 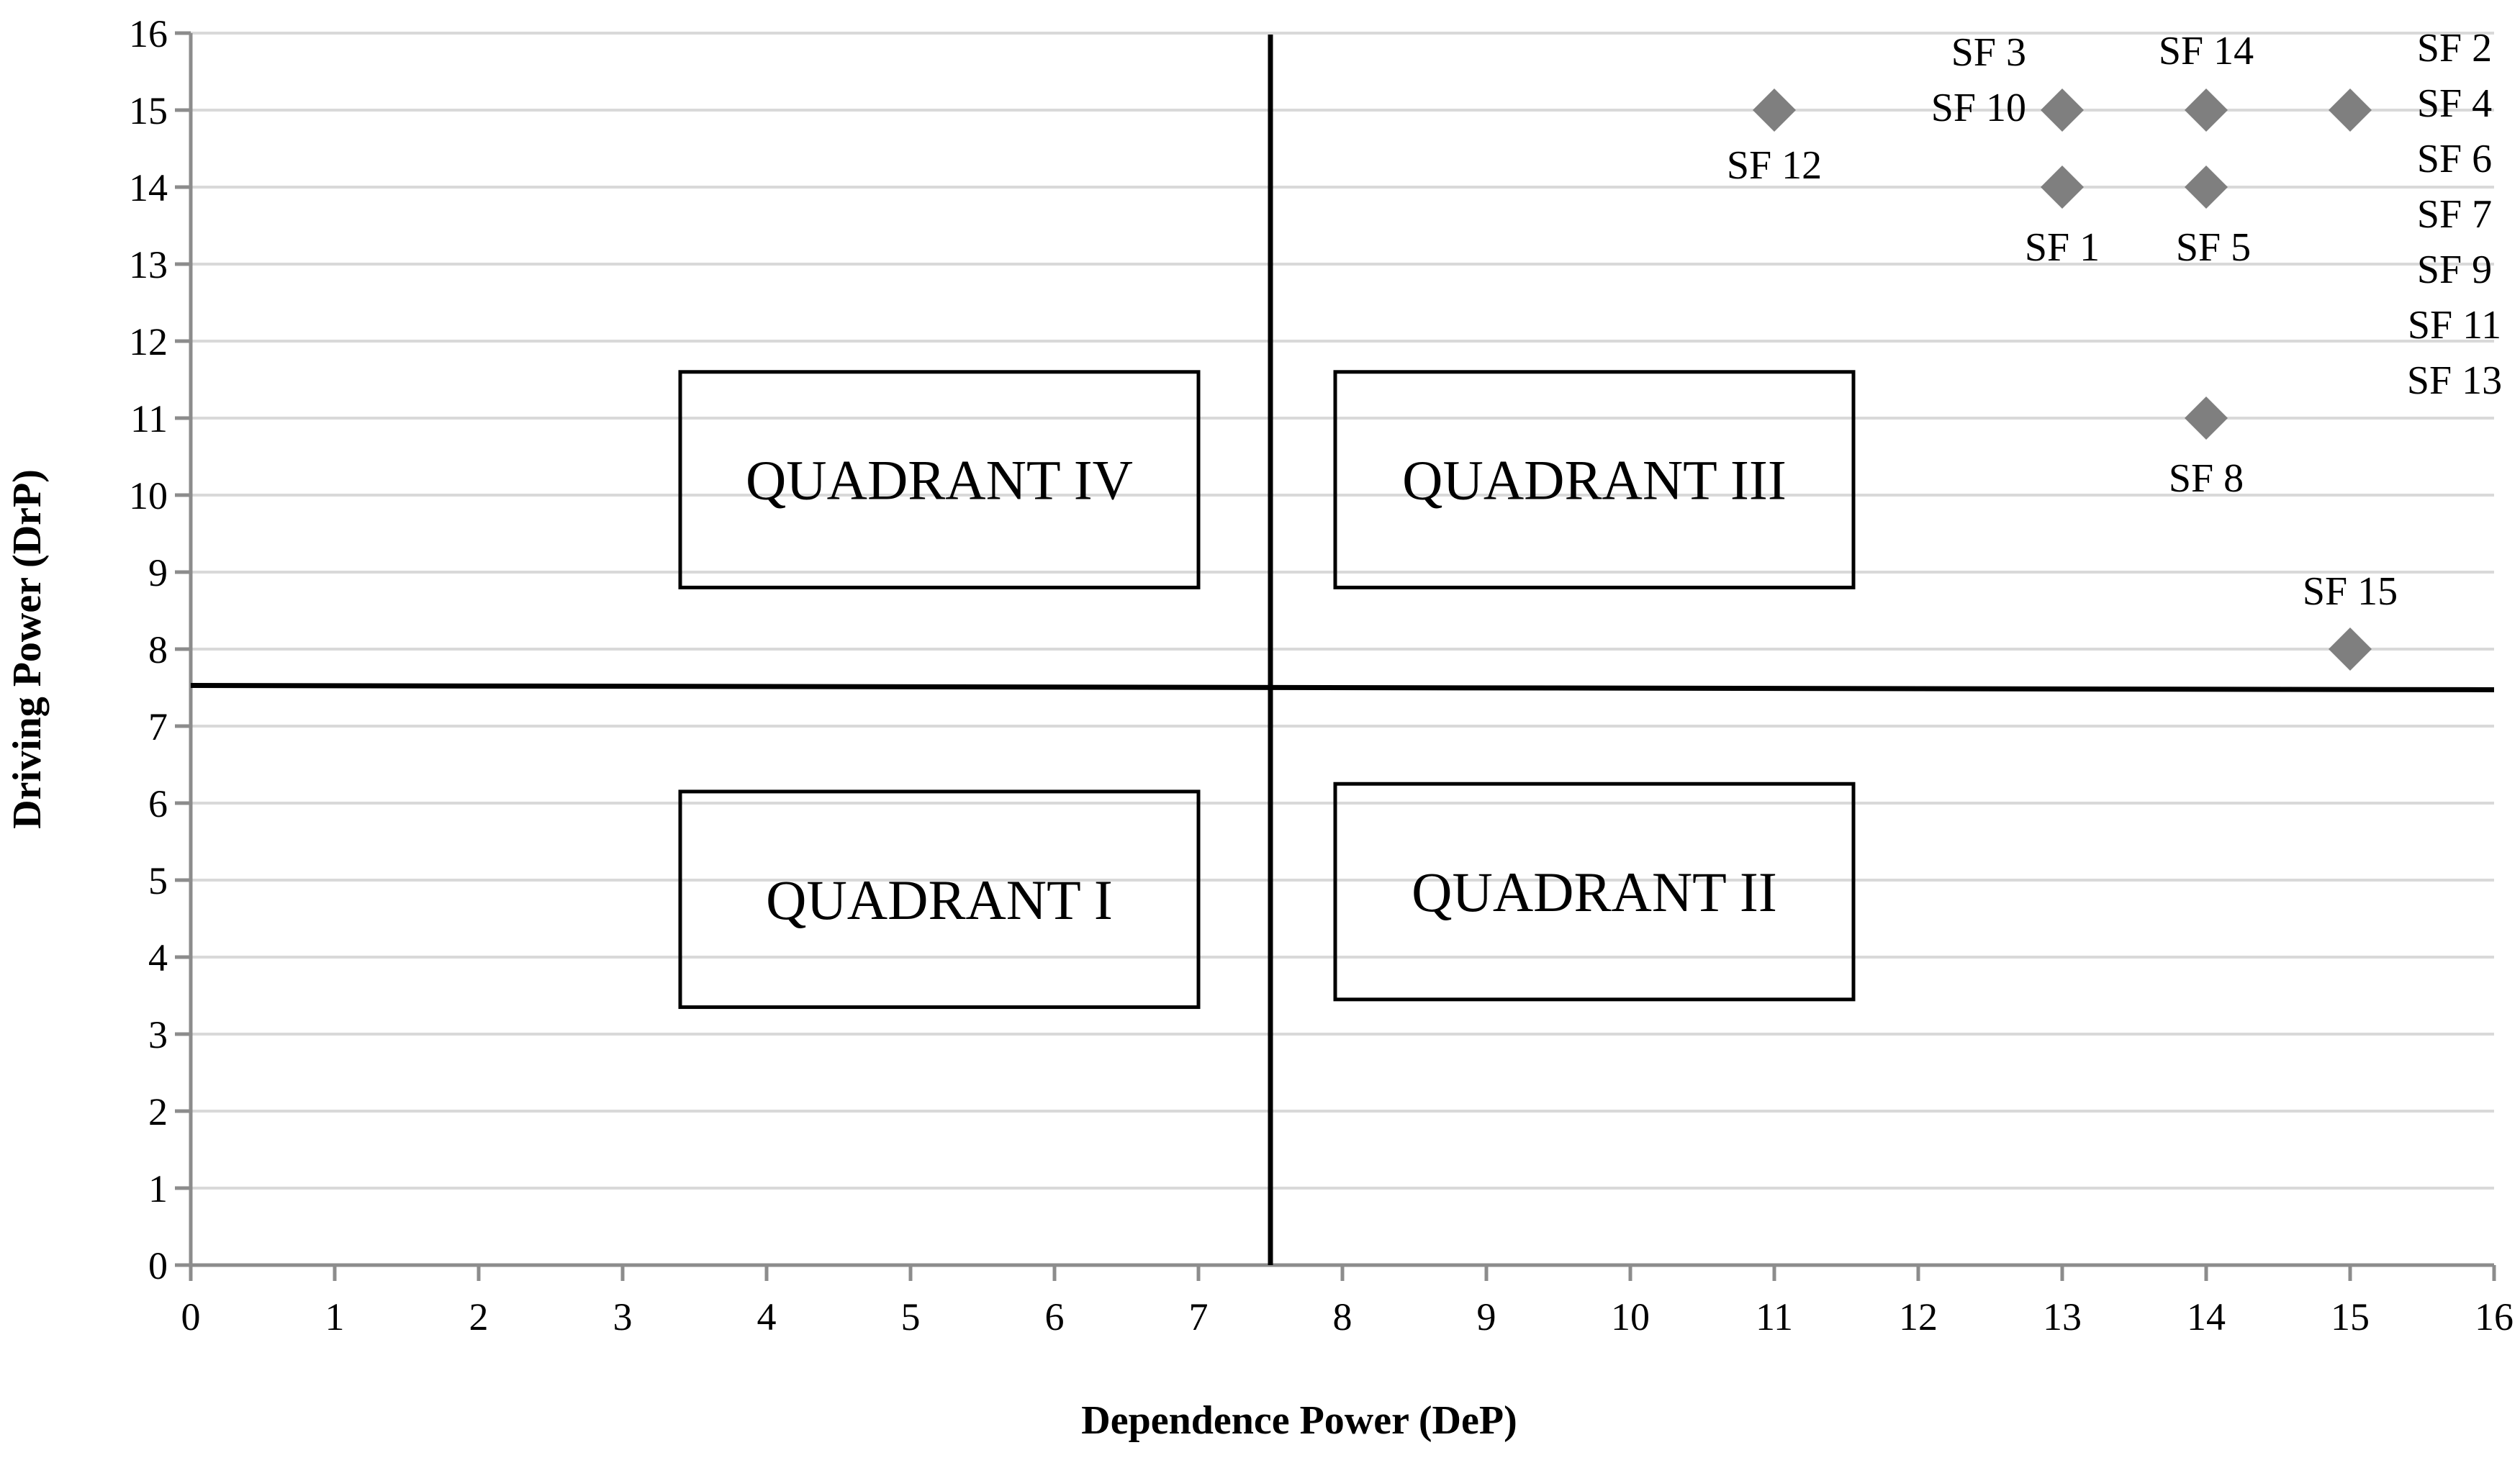 I want to click on y-tick-label: 5, so click(x=158, y=880).